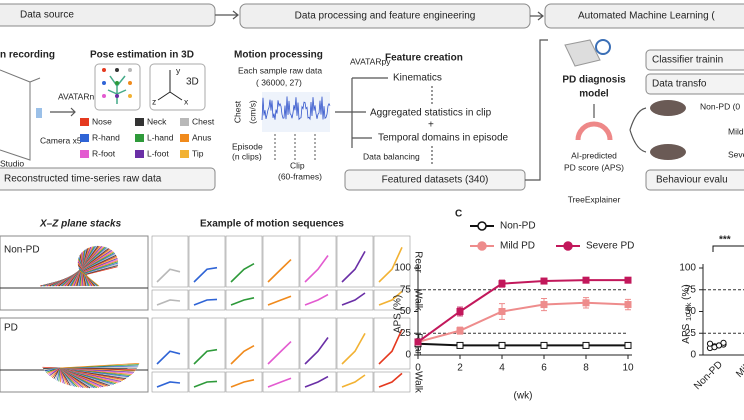 Image resolution: width=744 pixels, height=420 pixels. Describe the element at coordinates (20, 115) in the screenshot. I see `studio-box` at that location.